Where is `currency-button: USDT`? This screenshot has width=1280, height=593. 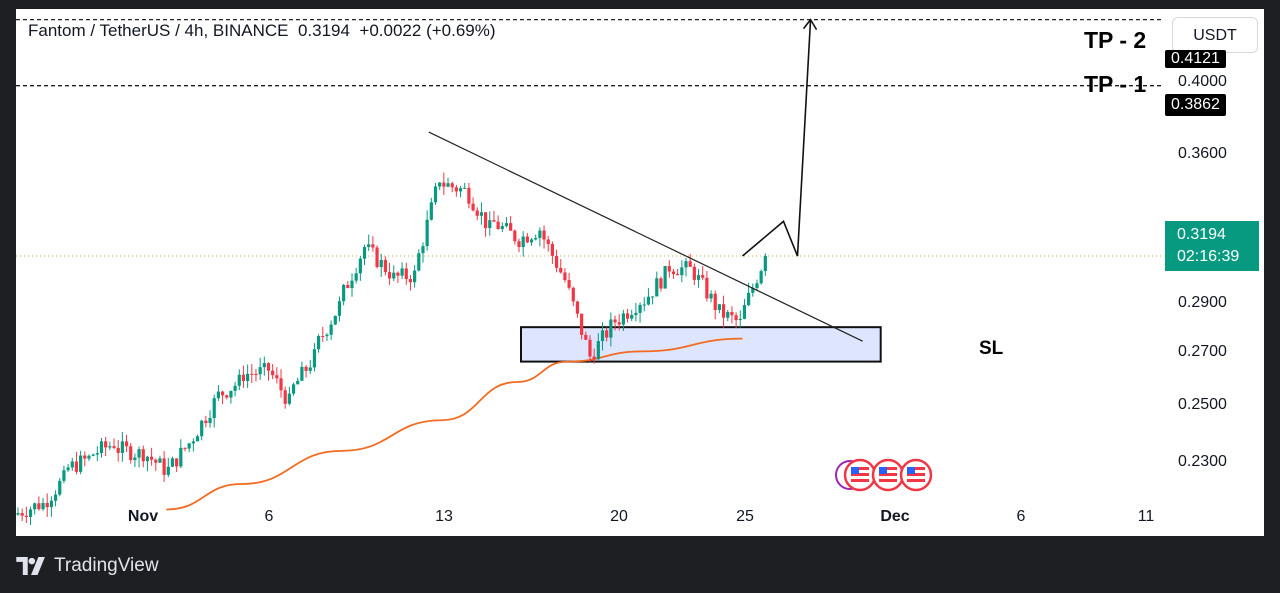
currency-button: USDT is located at coordinates (1215, 35).